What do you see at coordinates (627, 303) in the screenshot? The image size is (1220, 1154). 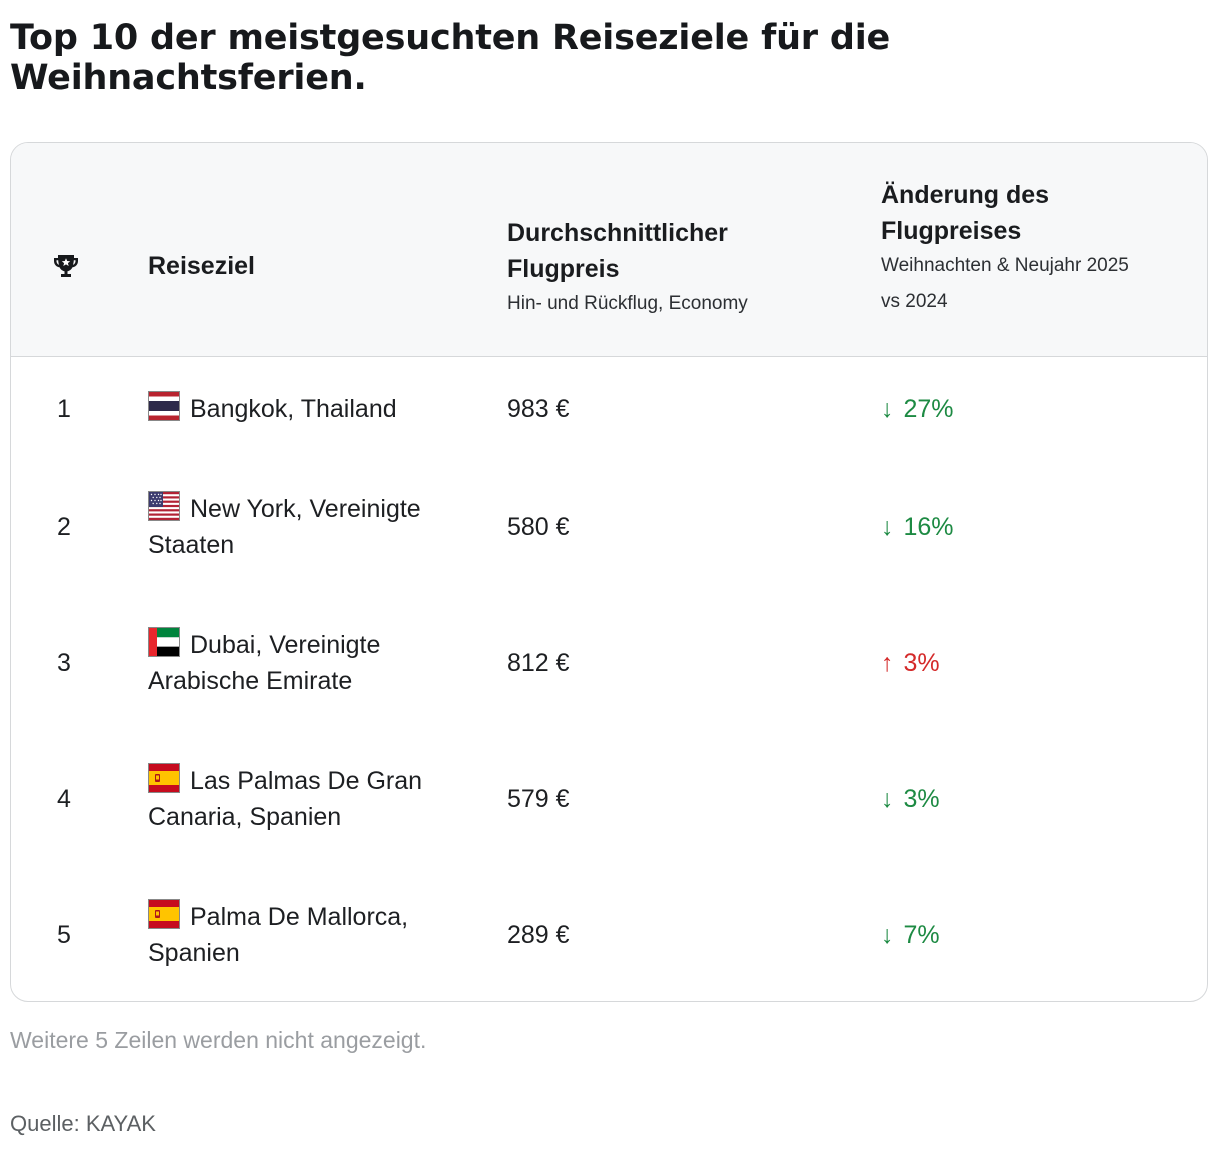 I see `header-price-subtitle: Hin- und Rückflug, Economy` at bounding box center [627, 303].